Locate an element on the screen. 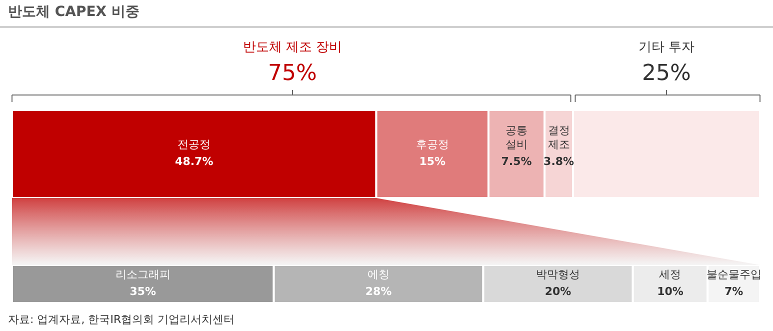 The height and width of the screenshot is (331, 773). data-label: 48.7% is located at coordinates (194, 161).